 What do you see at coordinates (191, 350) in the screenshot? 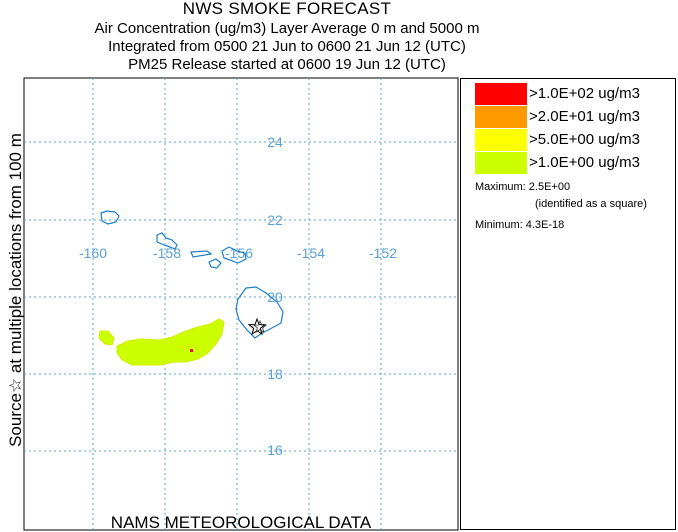
I see `maximum-square-marker` at bounding box center [191, 350].